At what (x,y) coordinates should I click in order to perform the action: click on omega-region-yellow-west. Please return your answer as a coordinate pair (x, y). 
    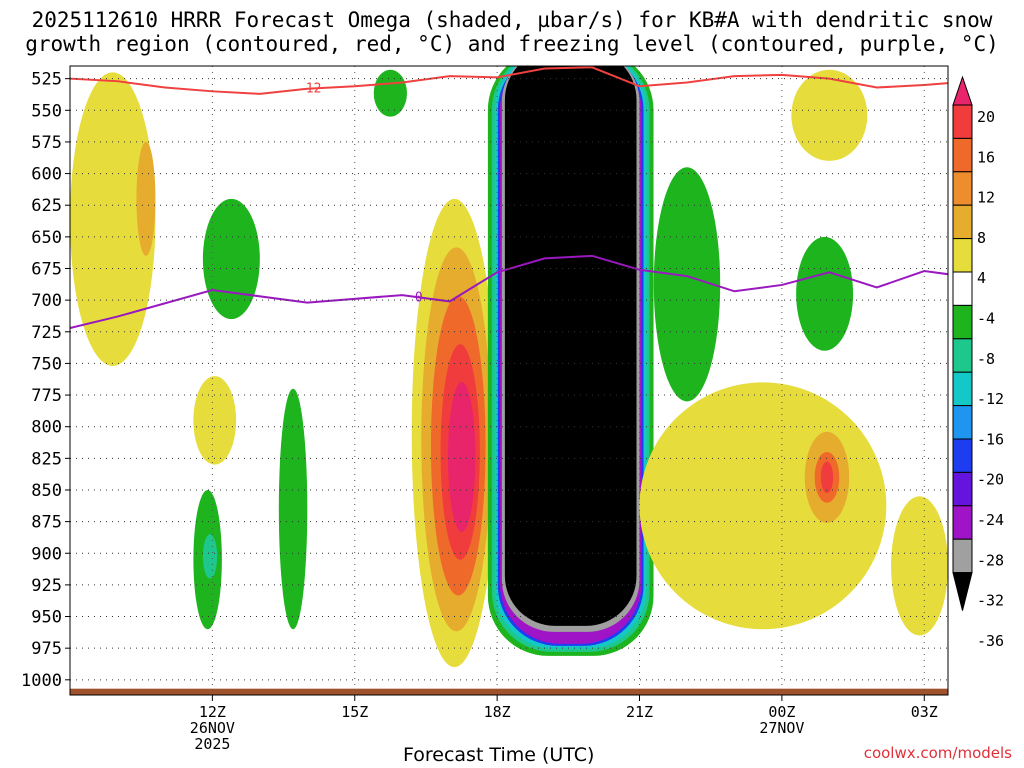
    Looking at the image, I should click on (113, 219).